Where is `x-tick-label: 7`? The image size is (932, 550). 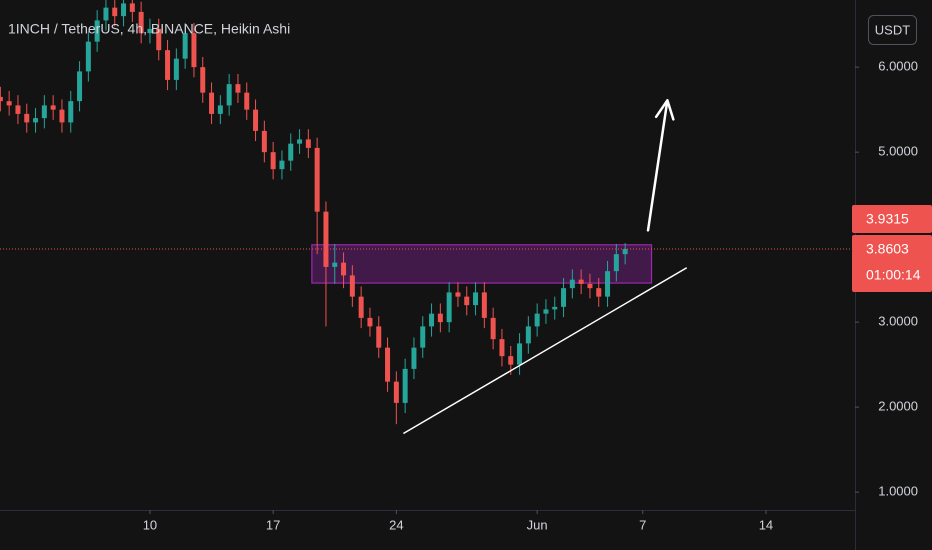
x-tick-label: 7 is located at coordinates (642, 524).